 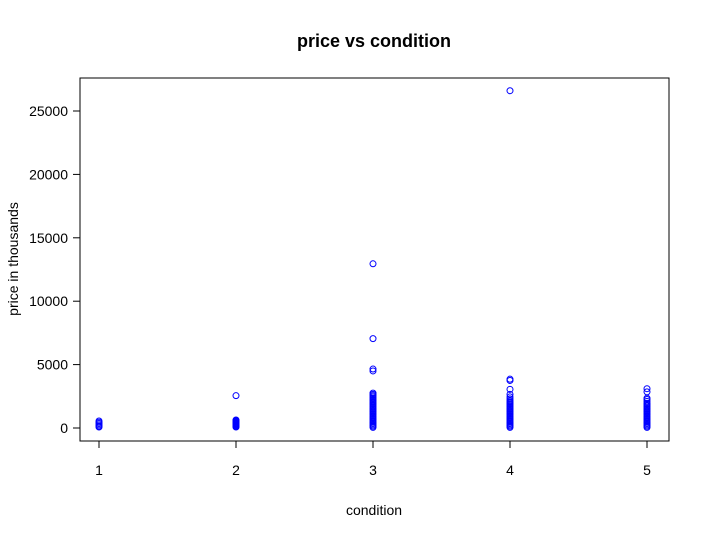 I want to click on y-tick-label-10000: 10000, so click(x=48, y=301).